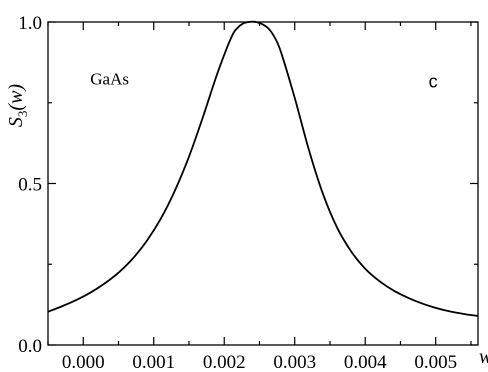  I want to click on panel-letter-annotation: c, so click(433, 82).